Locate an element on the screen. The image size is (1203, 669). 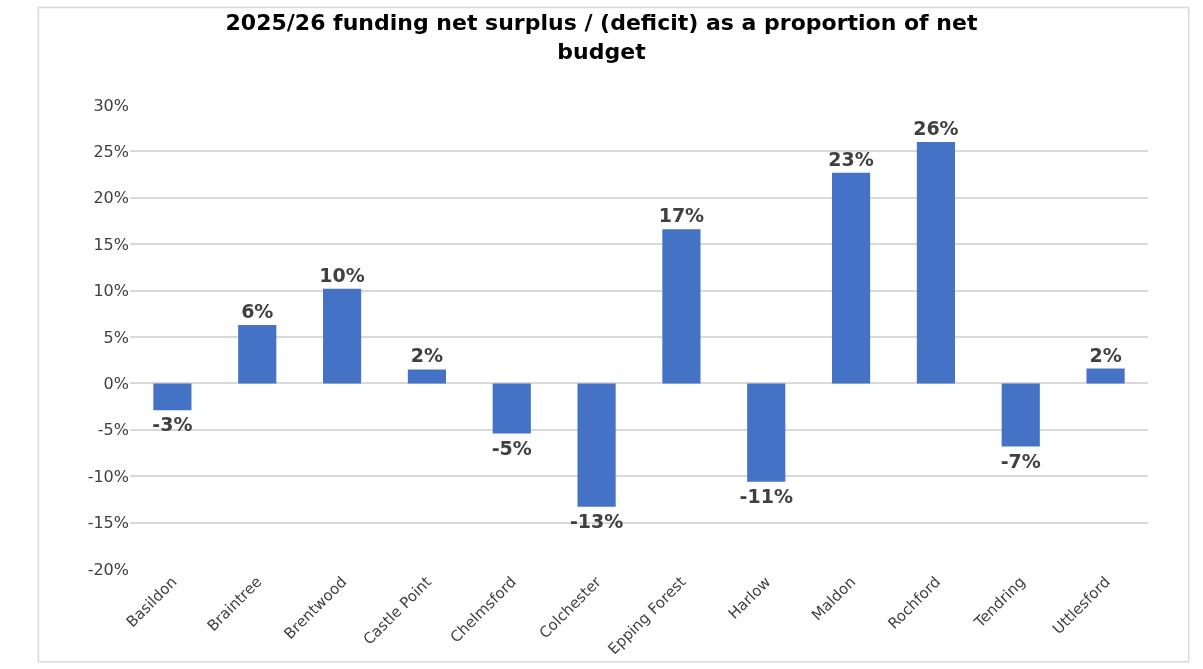
y-tick-label: -5% is located at coordinates (113, 430).